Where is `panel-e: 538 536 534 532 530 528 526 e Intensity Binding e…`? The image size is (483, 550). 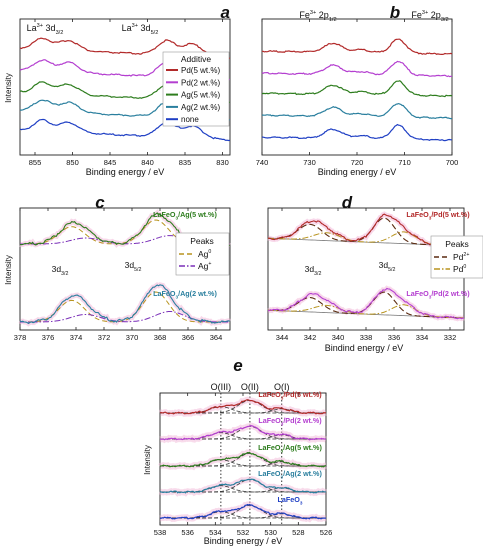 panel-e: 538 536 534 532 530 528 526 e Intensity Binding e… is located at coordinates (237, 451).